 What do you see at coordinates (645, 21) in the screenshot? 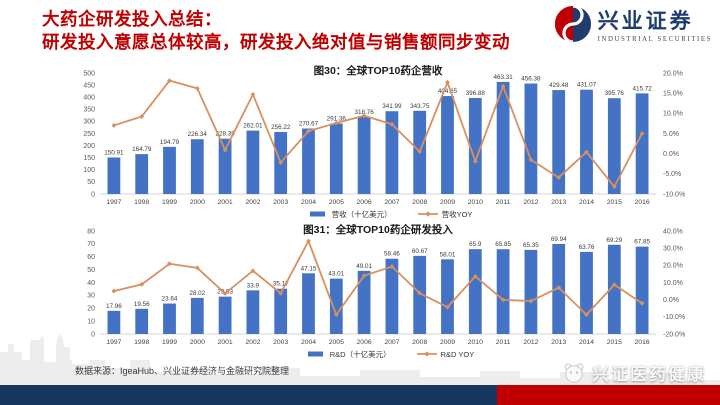
I see `logo-name: 兴业证券` at bounding box center [645, 21].